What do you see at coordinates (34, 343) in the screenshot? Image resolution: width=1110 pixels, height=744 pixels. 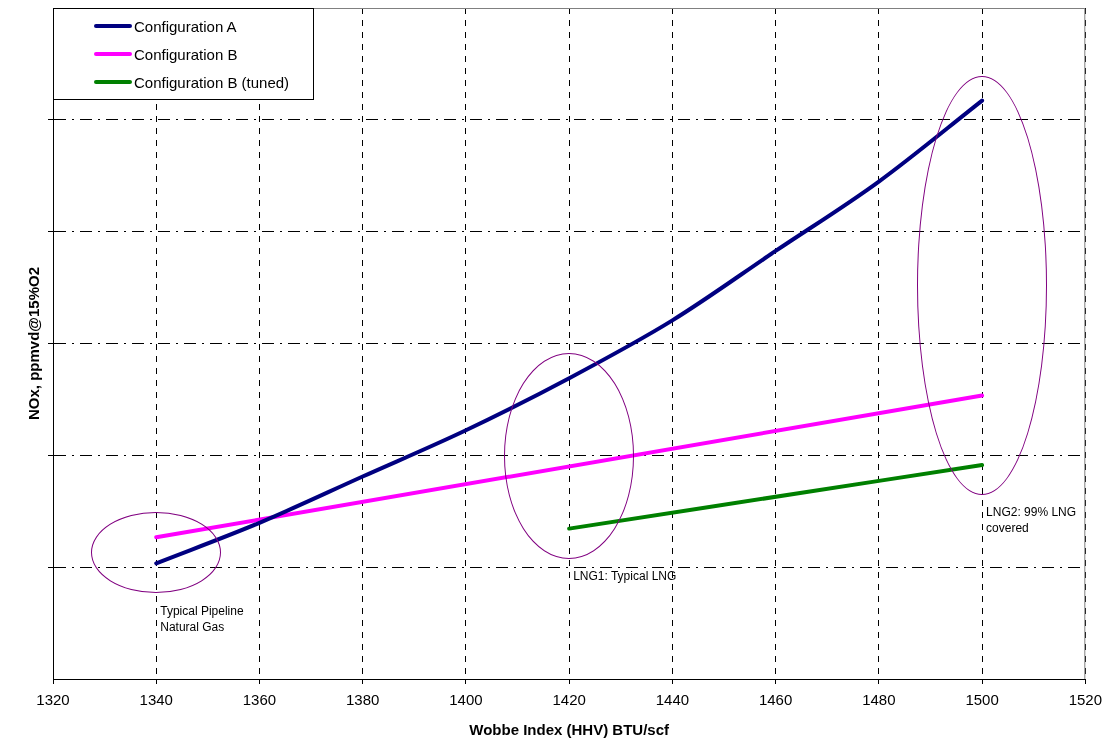 I see `y-axis-title: NOx, ppmvd@15%O2` at bounding box center [34, 343].